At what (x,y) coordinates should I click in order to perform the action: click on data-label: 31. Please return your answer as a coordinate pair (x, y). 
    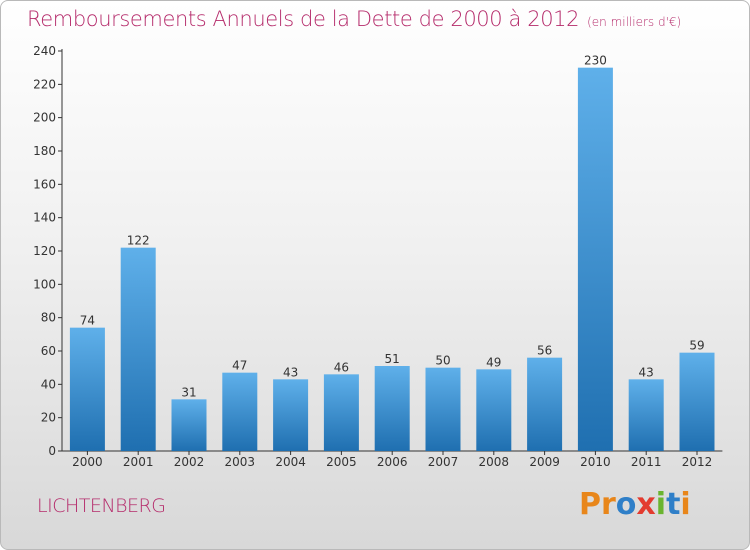
    Looking at the image, I should click on (188, 392).